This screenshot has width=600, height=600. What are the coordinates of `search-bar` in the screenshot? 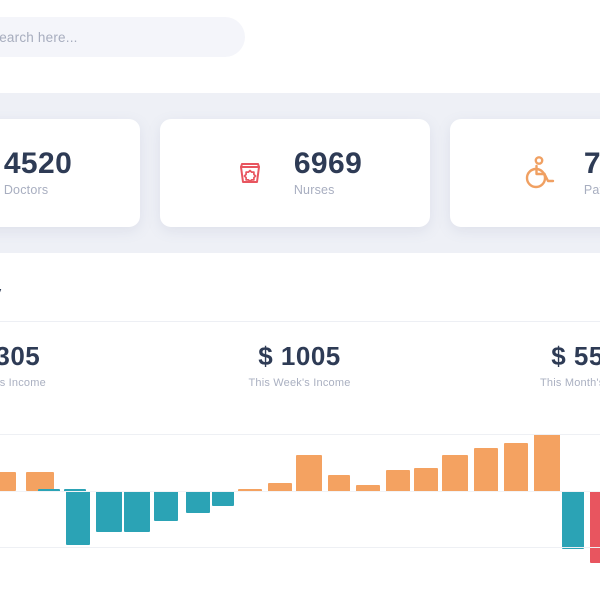 It's located at (122, 37).